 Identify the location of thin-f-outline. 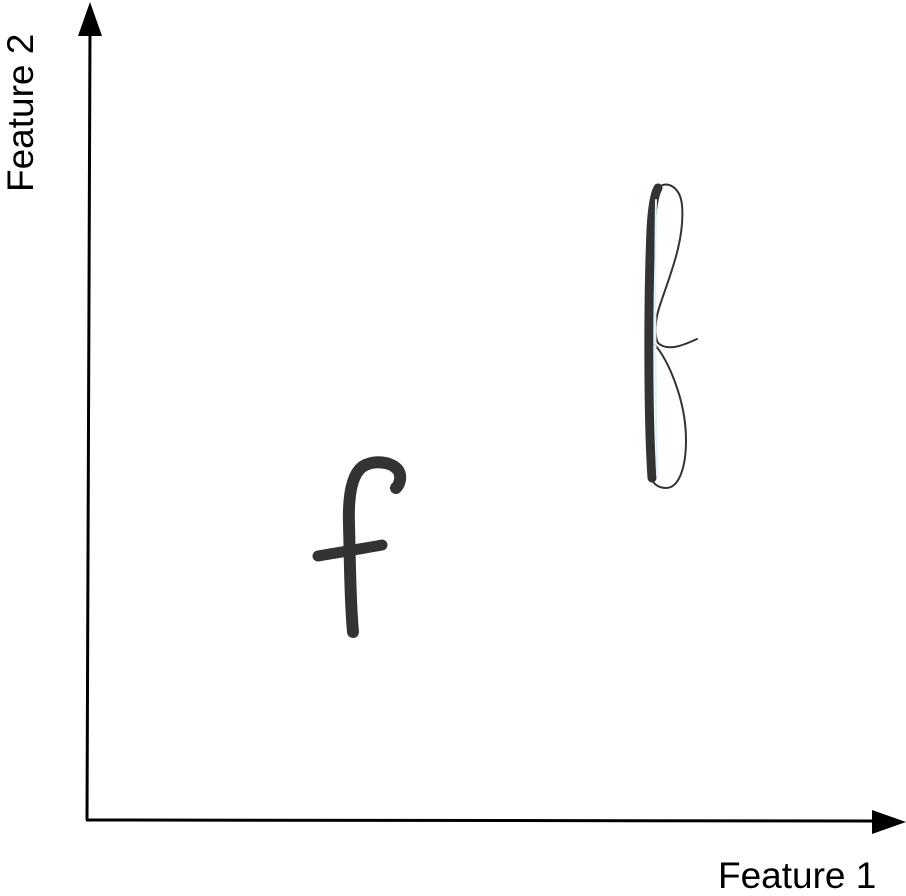
(669, 336).